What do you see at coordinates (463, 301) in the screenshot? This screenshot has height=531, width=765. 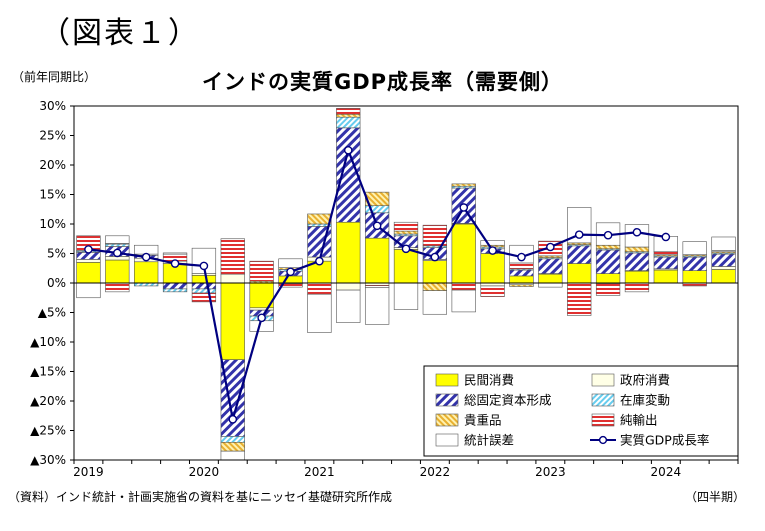 I see `bar-segment-discrepancy-2022Q2` at bounding box center [463, 301].